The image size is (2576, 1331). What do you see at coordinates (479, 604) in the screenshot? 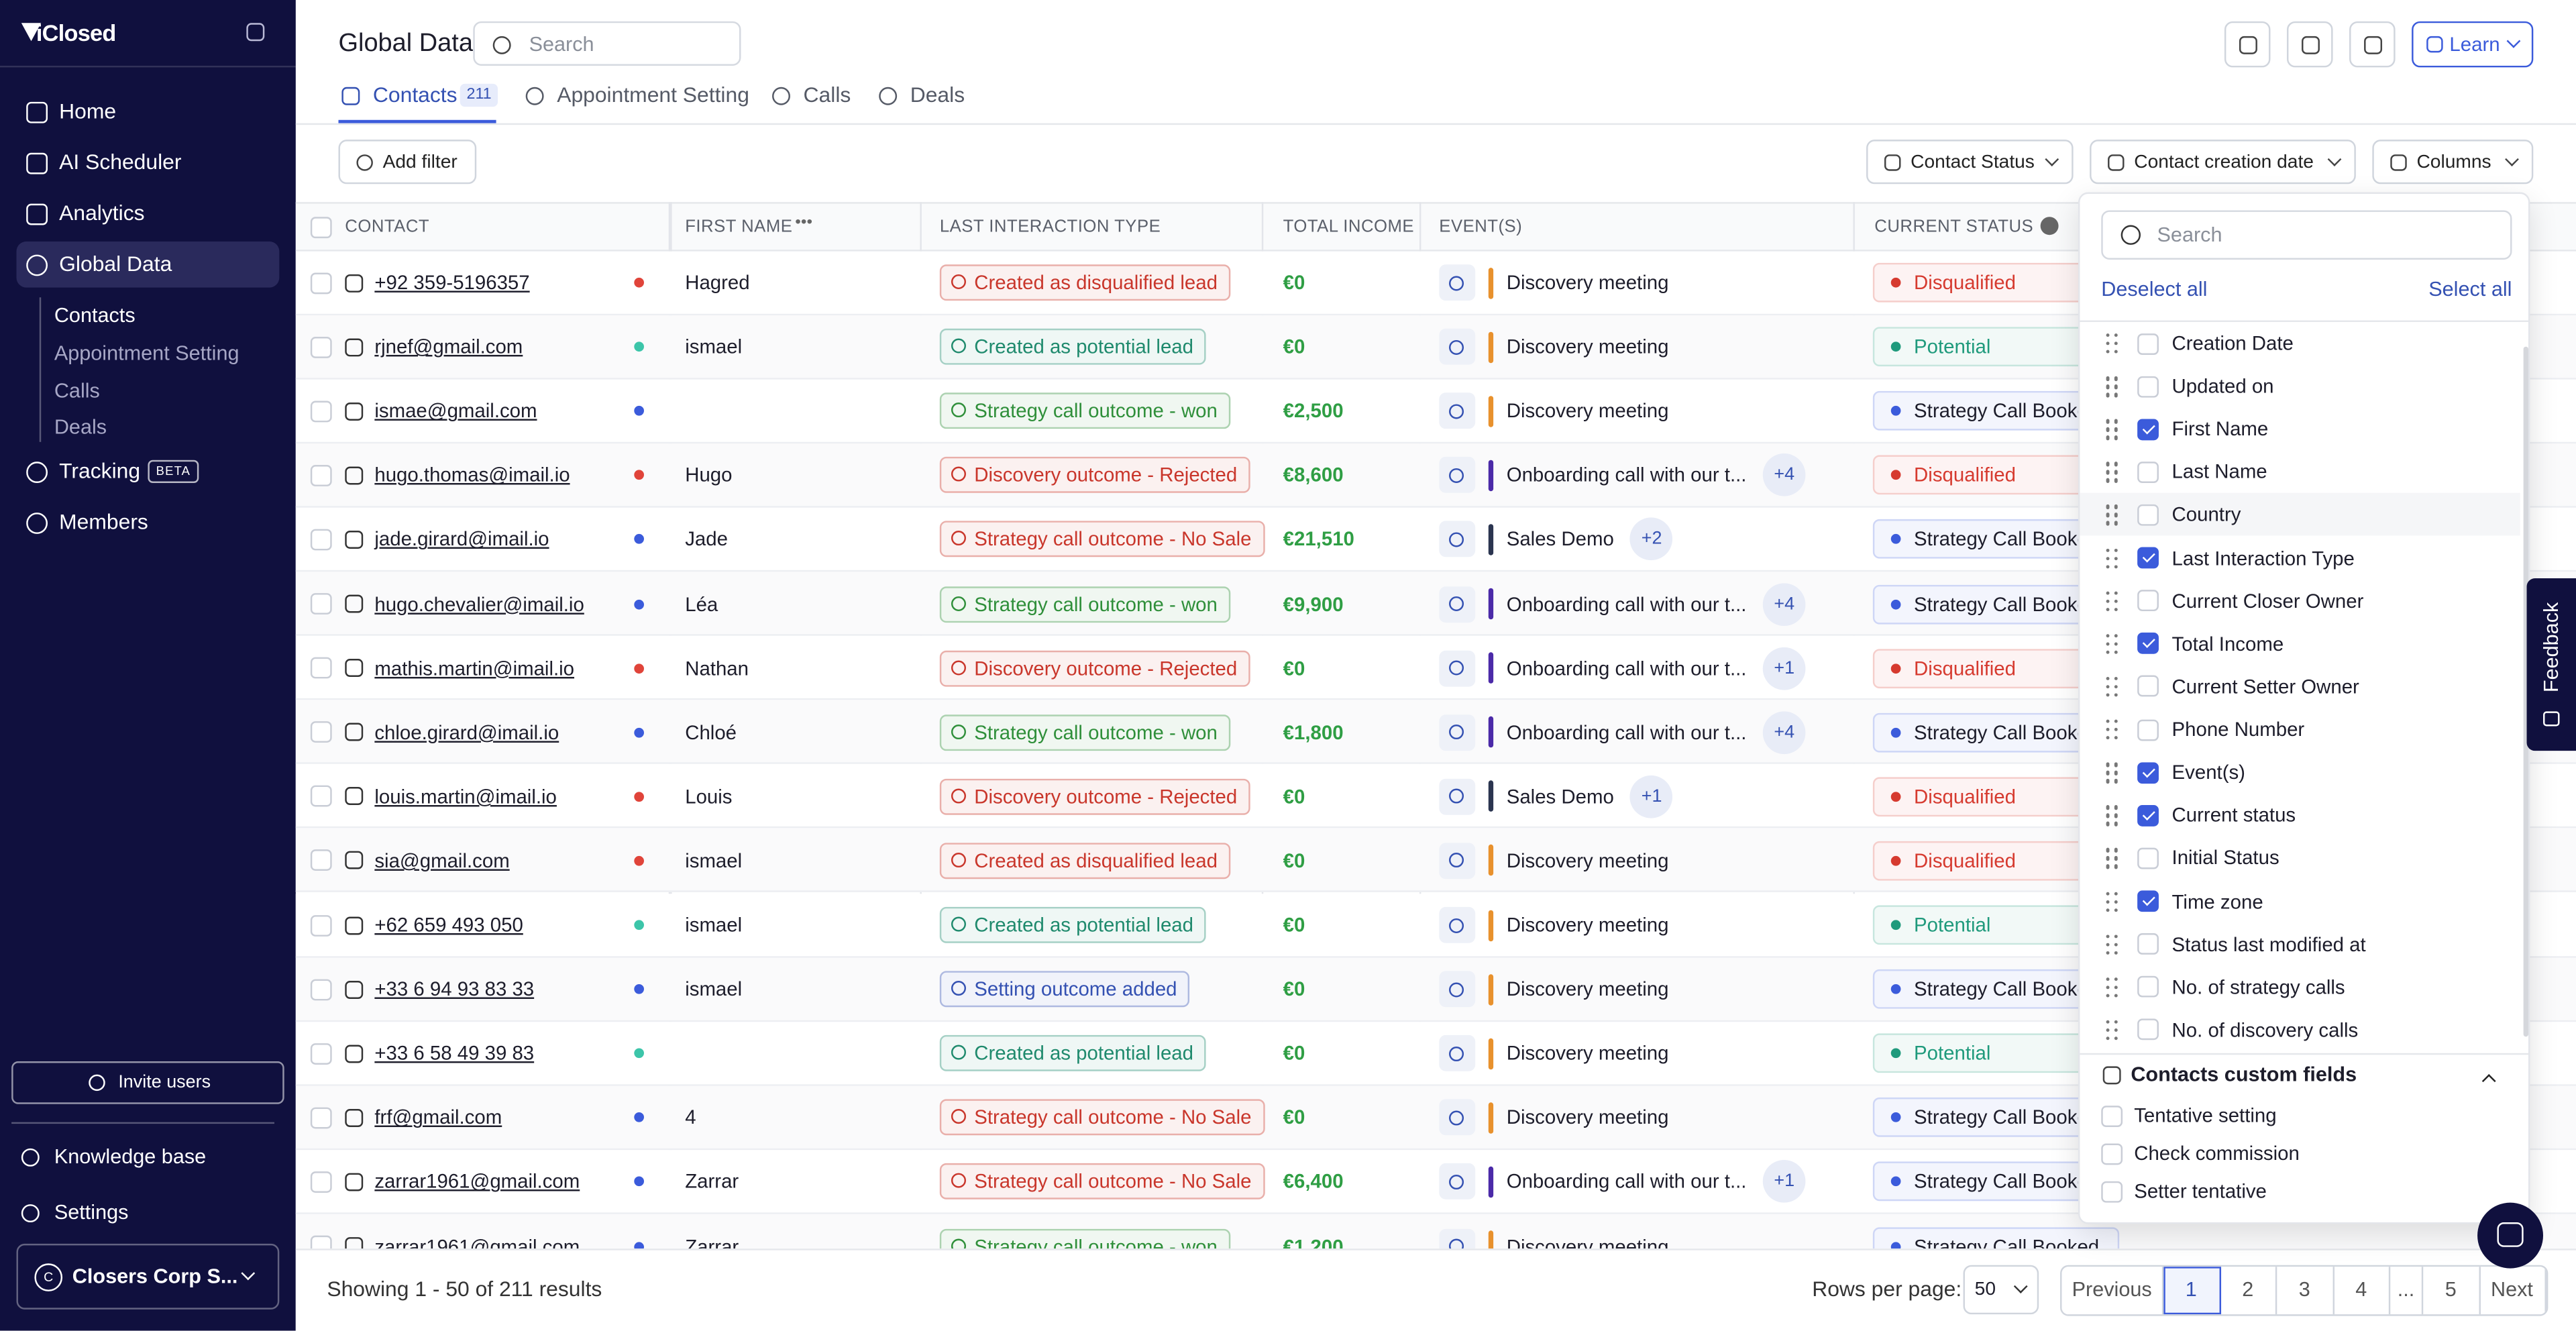
I see `contact-link: hugo.chevalier@imail.io` at bounding box center [479, 604].